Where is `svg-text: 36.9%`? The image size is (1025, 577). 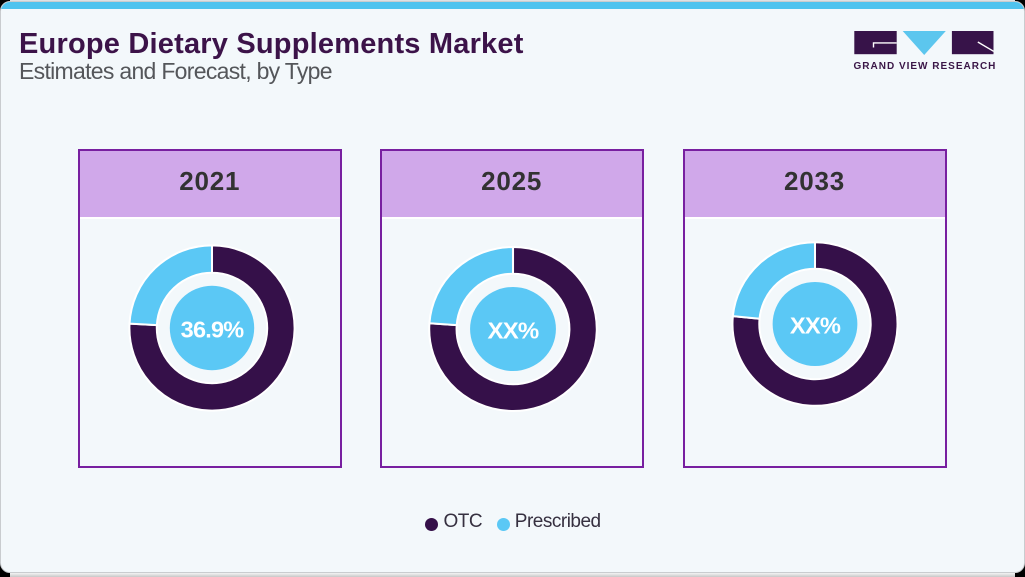 svg-text: 36.9% is located at coordinates (213, 329).